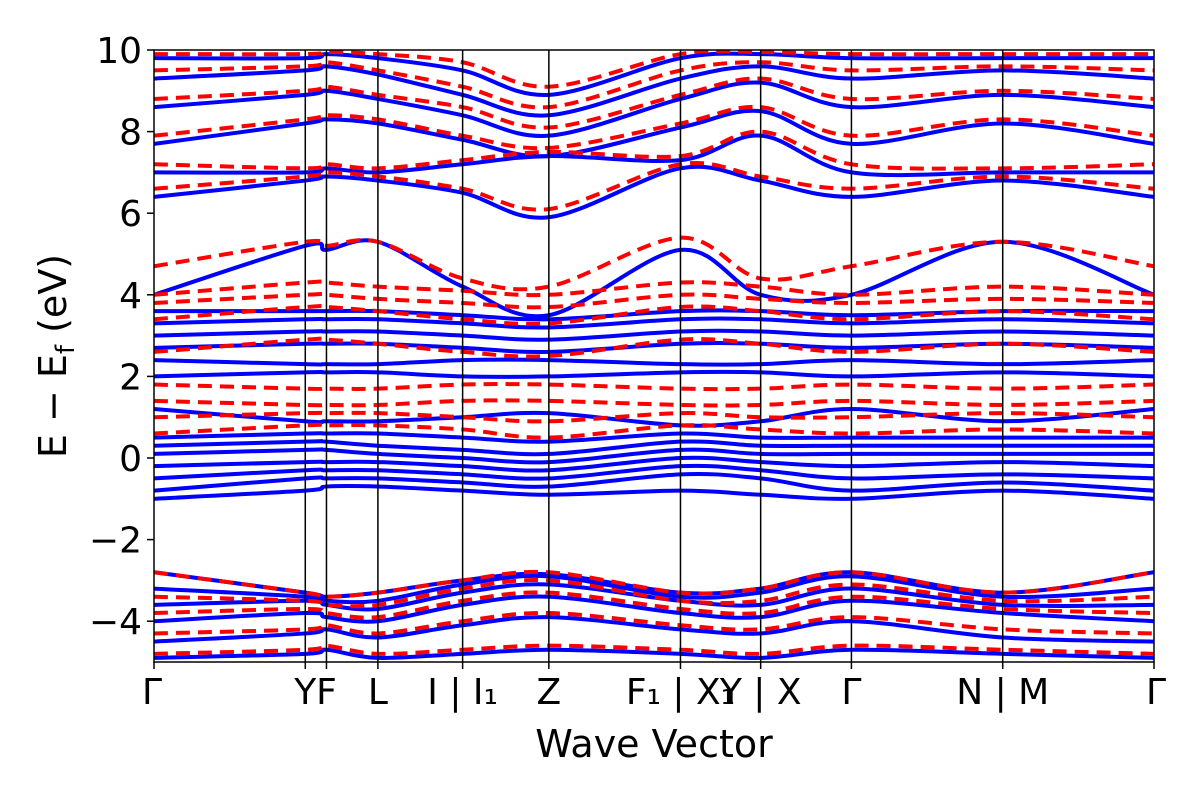 This screenshot has width=1200, height=800. What do you see at coordinates (130, 133) in the screenshot?
I see `y-tick-label-6: 8` at bounding box center [130, 133].